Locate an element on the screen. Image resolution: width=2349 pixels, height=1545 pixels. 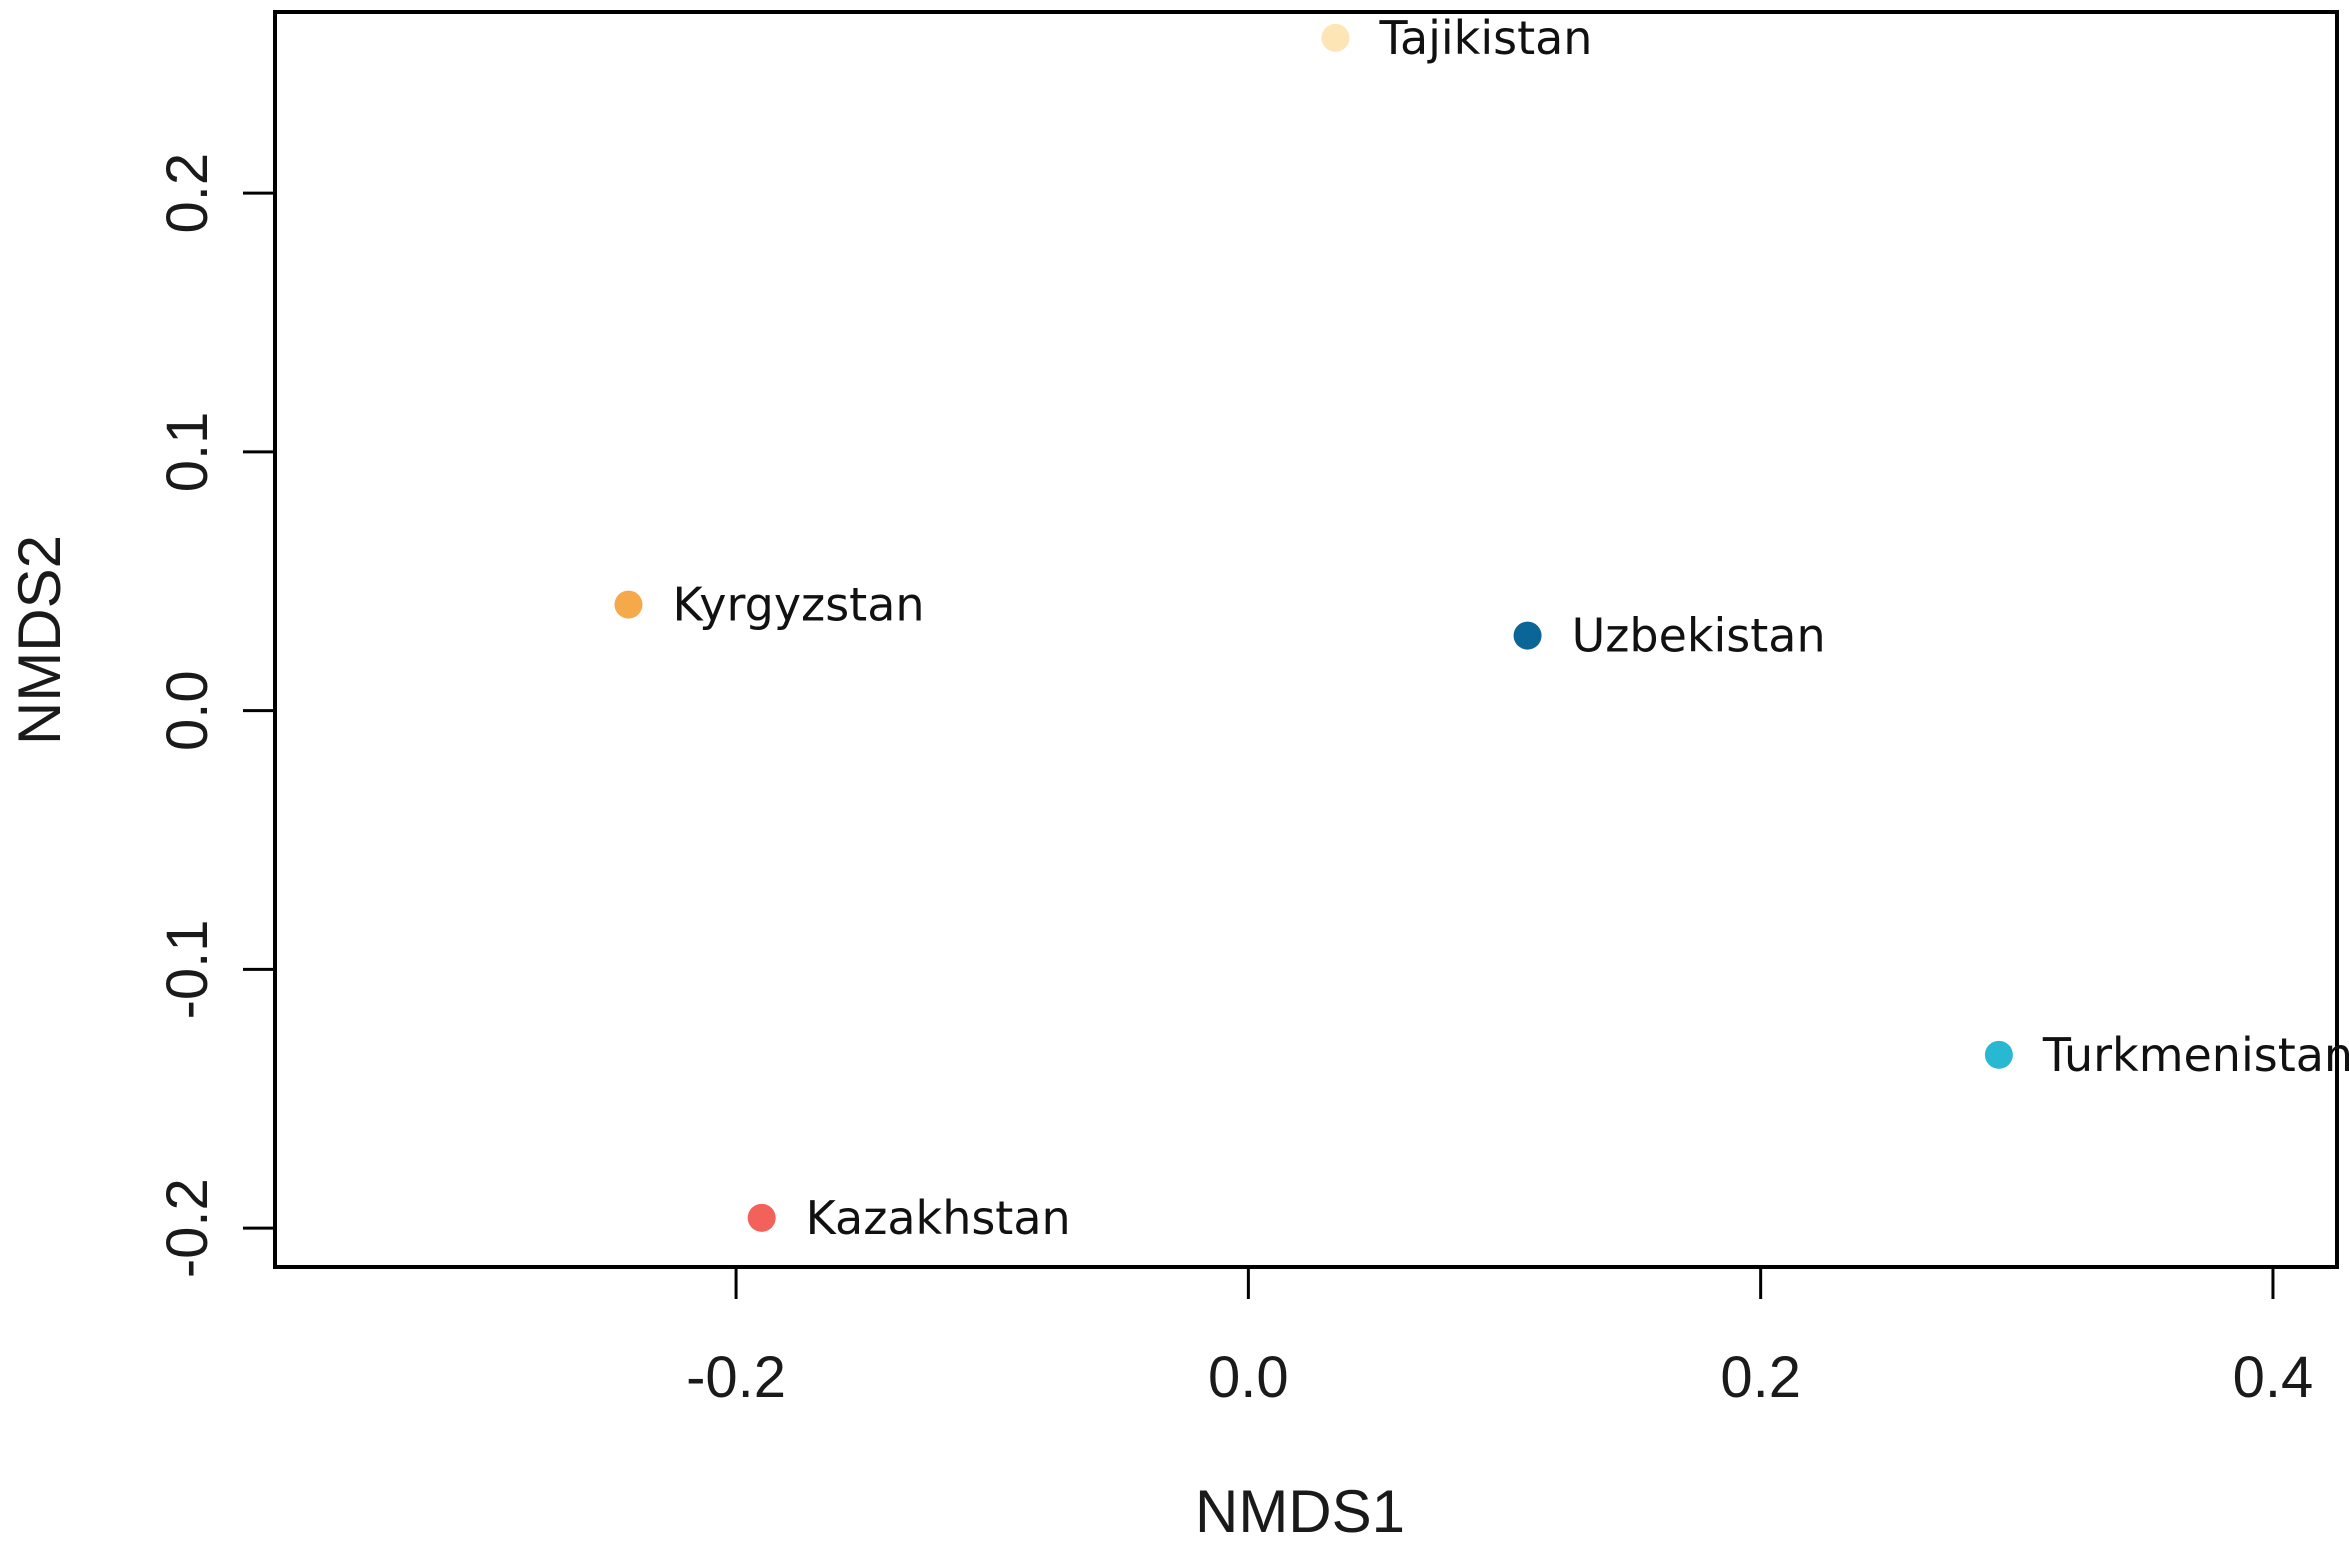
point-label-uzbekistan: Uzbekistan is located at coordinates (1699, 636).